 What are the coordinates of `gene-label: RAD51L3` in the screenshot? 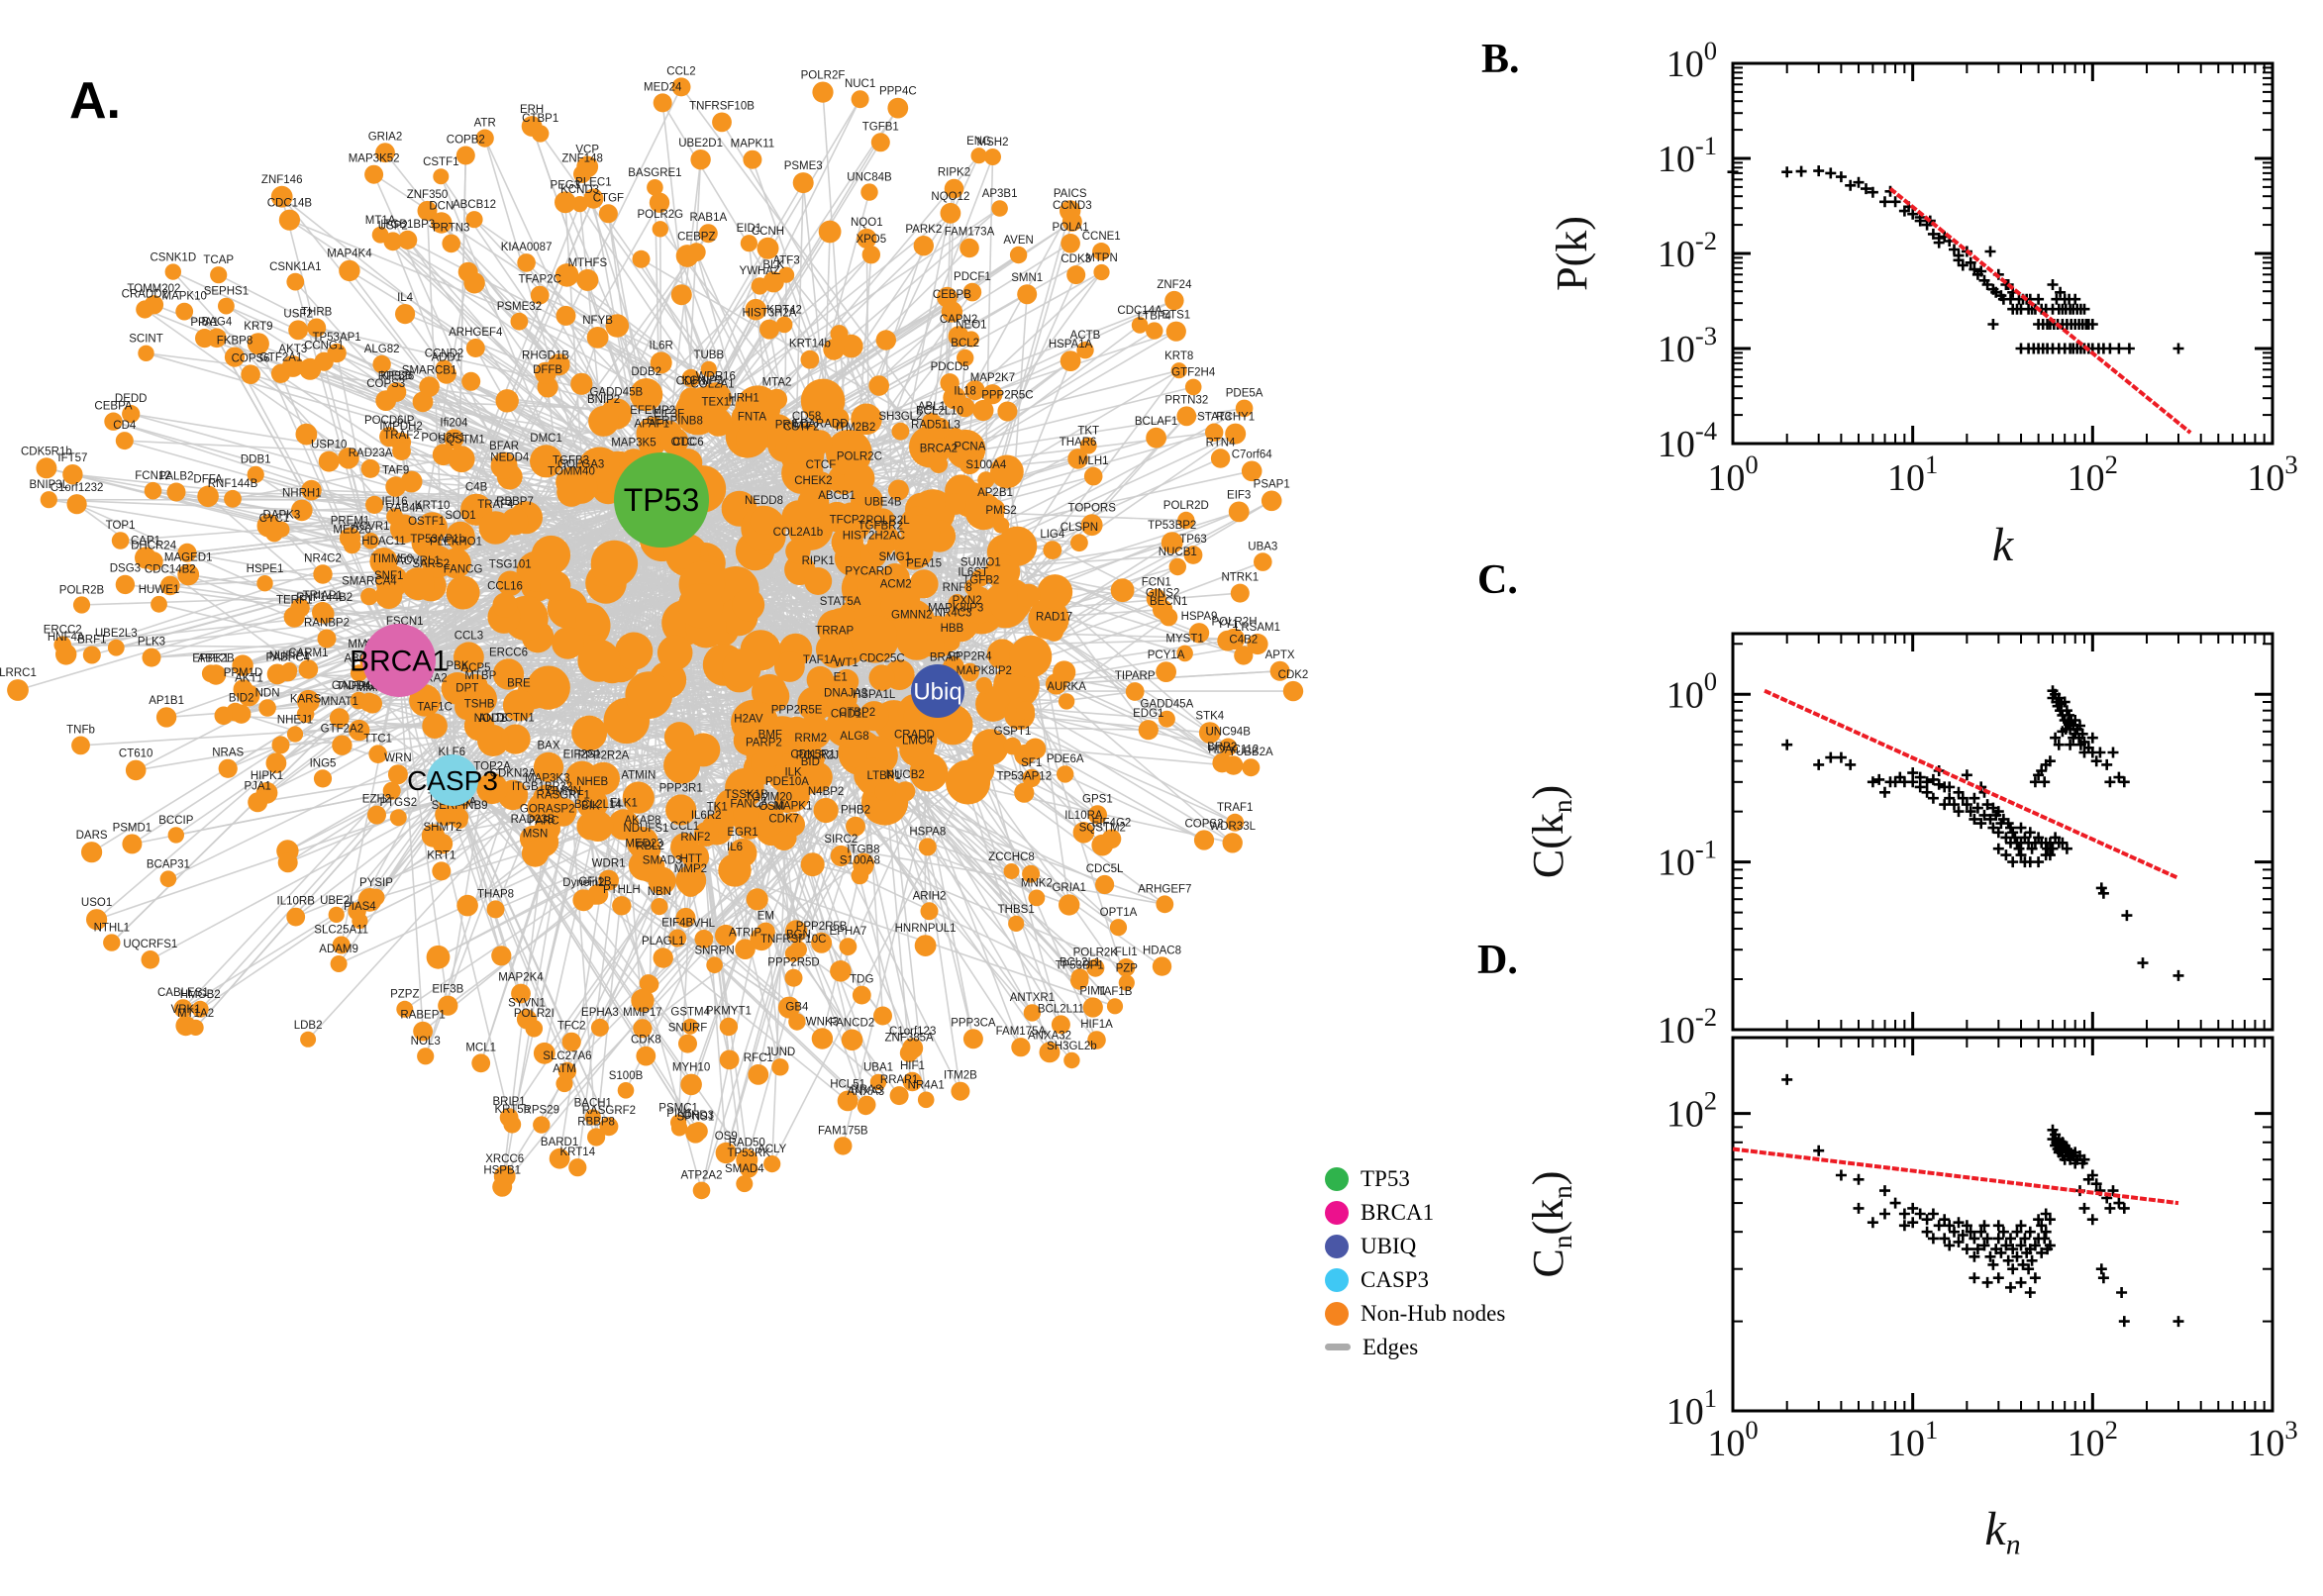 It's located at (936, 426).